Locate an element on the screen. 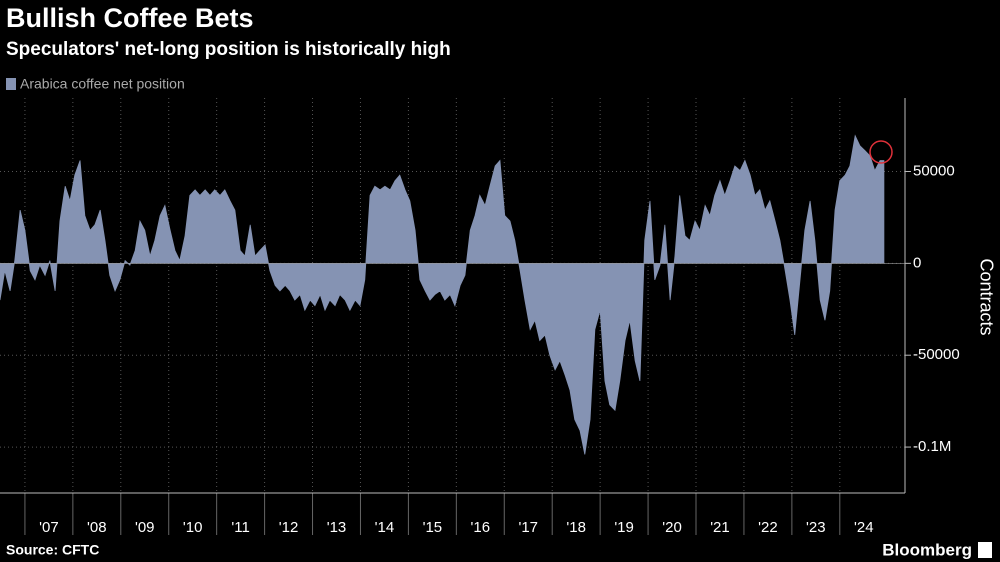 The width and height of the screenshot is (1000, 562). x-tick-label: '15 is located at coordinates (433, 527).